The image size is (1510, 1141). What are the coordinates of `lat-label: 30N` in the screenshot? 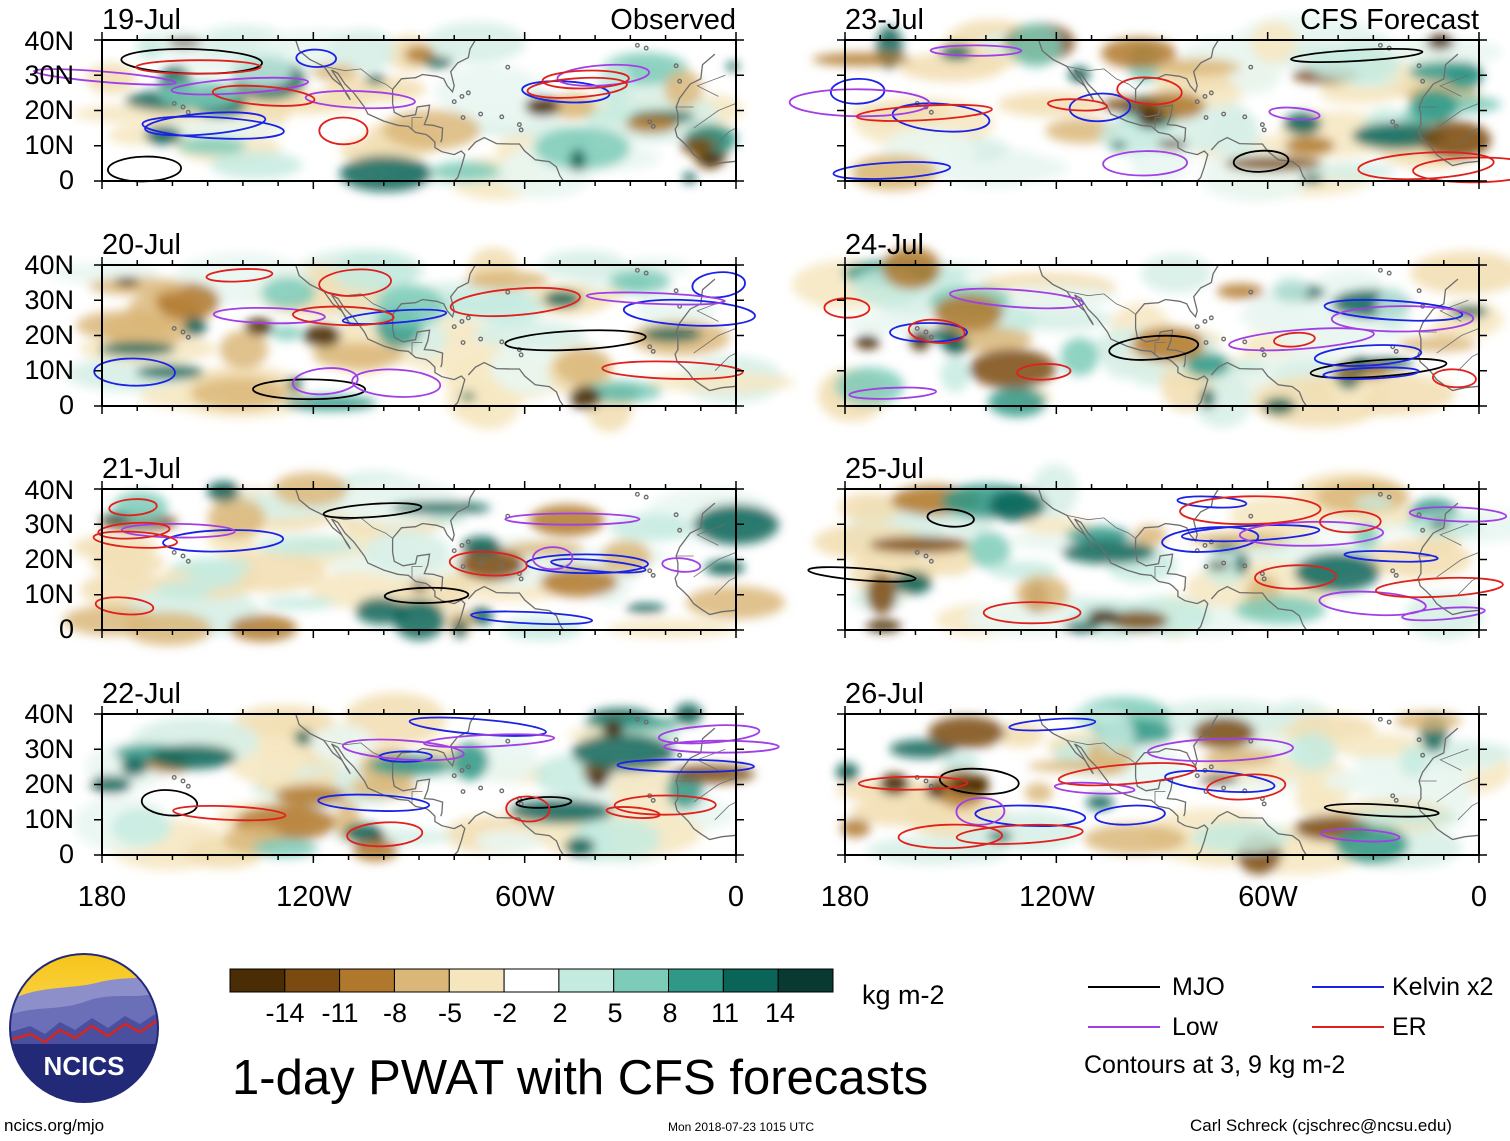 It's located at (49, 524).